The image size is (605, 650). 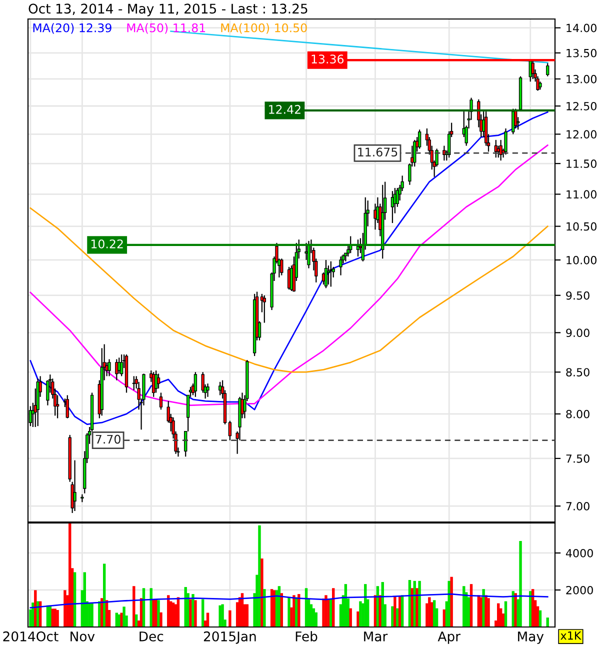 What do you see at coordinates (581, 194) in the screenshot?
I see `y-tick-label: 11.00` at bounding box center [581, 194].